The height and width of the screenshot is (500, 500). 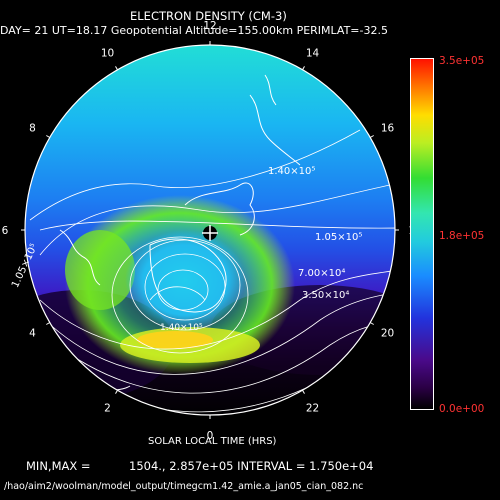 What do you see at coordinates (322, 273) in the screenshot?
I see `contour-label: 7.00×10⁴` at bounding box center [322, 273].